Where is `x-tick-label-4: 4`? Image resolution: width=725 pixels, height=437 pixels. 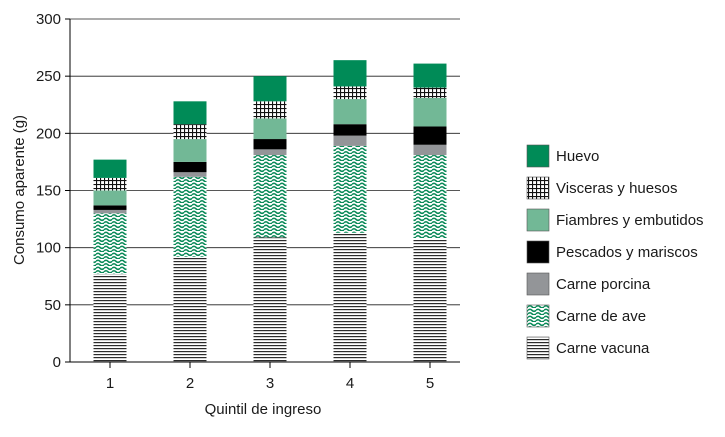
x-tick-label-4: 4 is located at coordinates (350, 383).